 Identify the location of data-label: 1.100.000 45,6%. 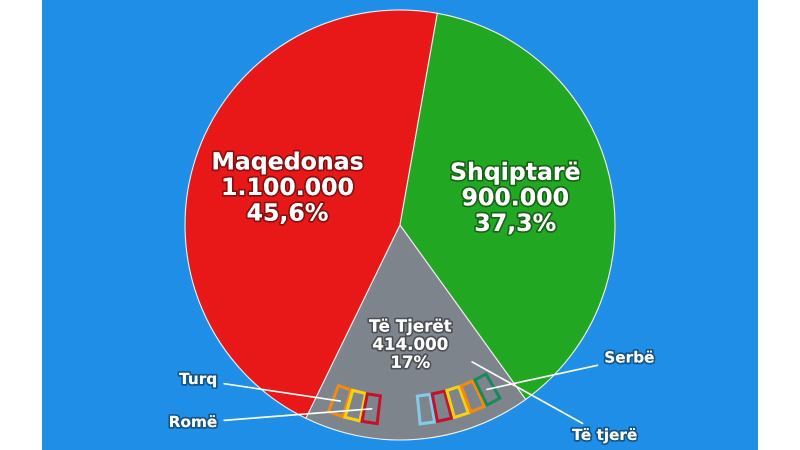
(288, 200).